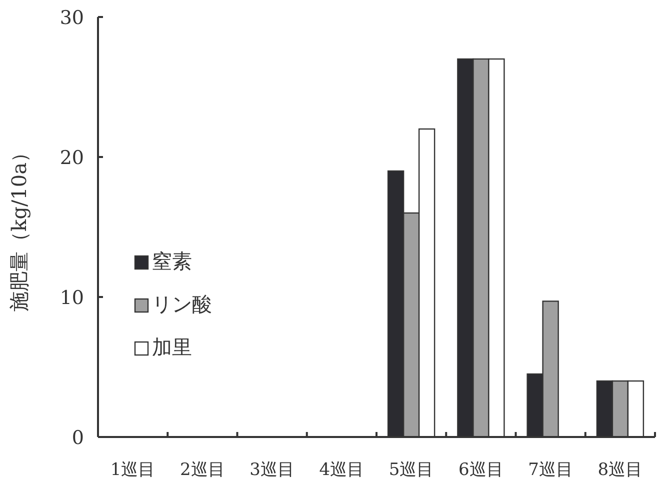 The width and height of the screenshot is (663, 484). What do you see at coordinates (202, 470) in the screenshot?
I see `x-tick-label: 2巡目` at bounding box center [202, 470].